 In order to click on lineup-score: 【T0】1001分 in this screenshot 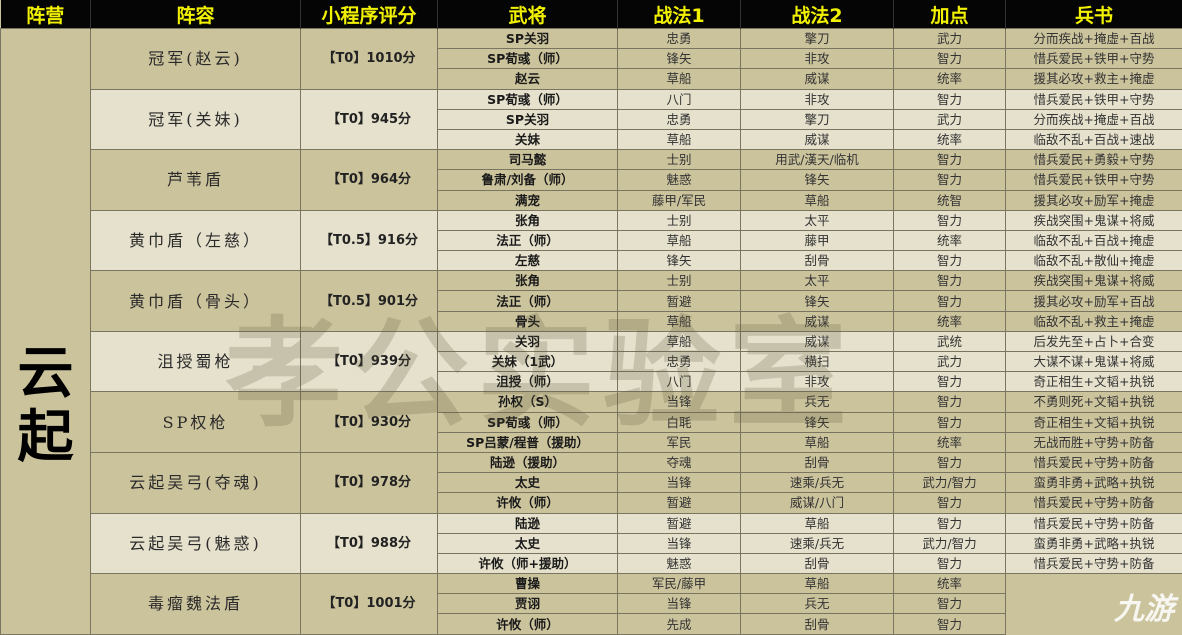, I will do `click(369, 604)`.